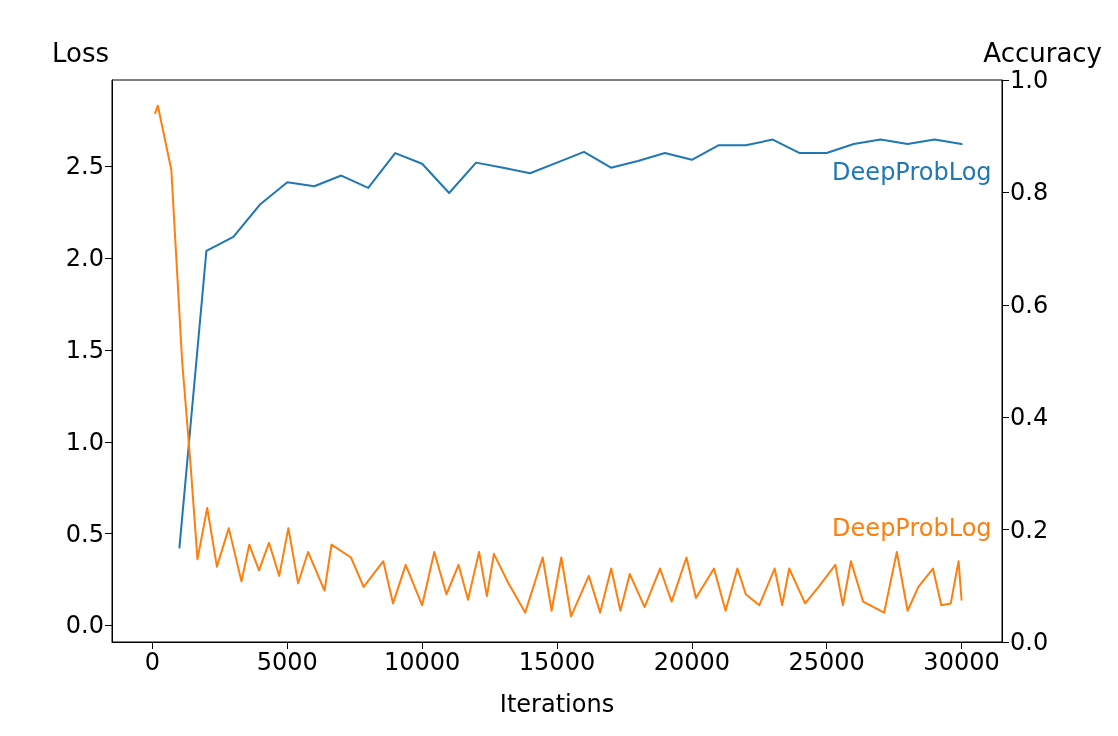 This screenshot has height=736, width=1118. What do you see at coordinates (84, 533) in the screenshot?
I see `y-tick-label: 0.5` at bounding box center [84, 533].